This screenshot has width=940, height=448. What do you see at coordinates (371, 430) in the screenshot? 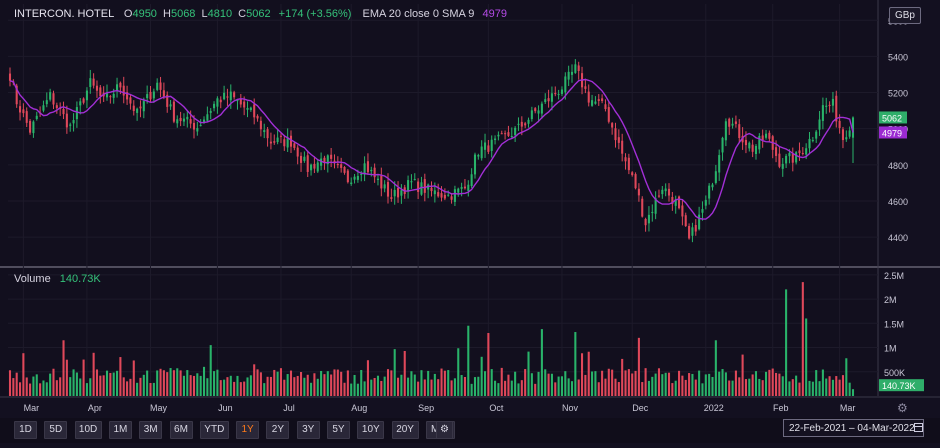
I see `range-button-10y: 10Y` at bounding box center [371, 430].